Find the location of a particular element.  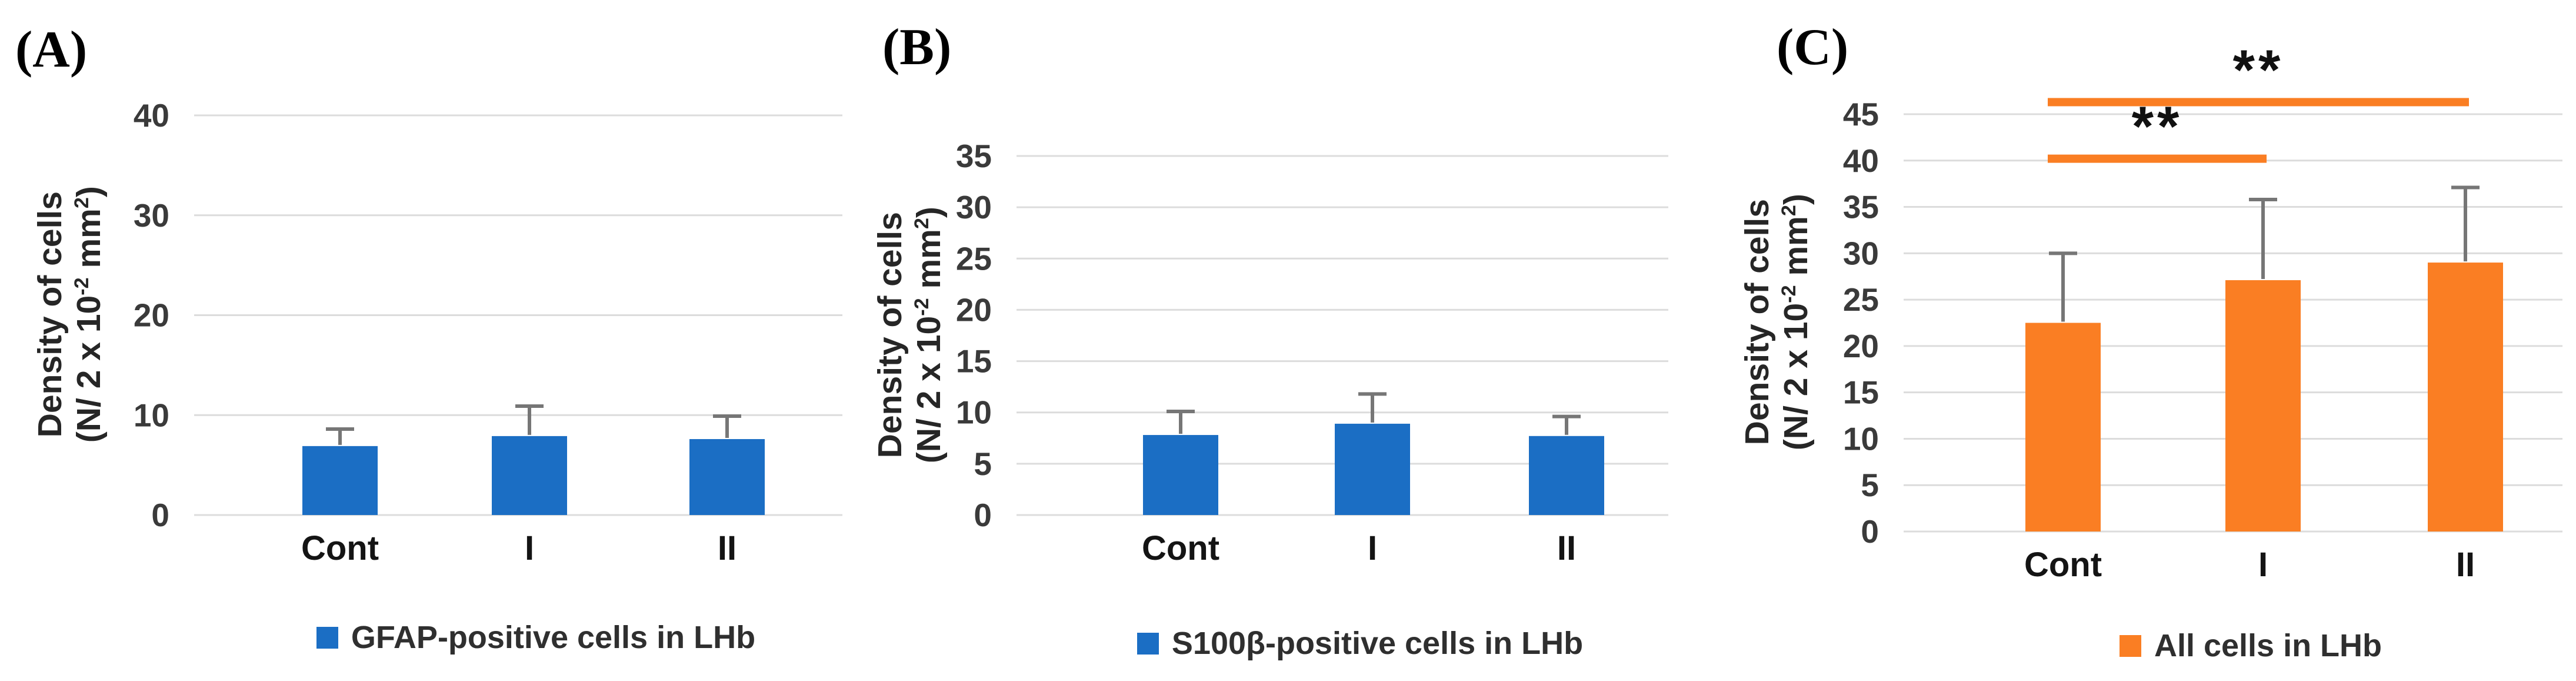

y-tick-label-45: 45 is located at coordinates (1861, 114).